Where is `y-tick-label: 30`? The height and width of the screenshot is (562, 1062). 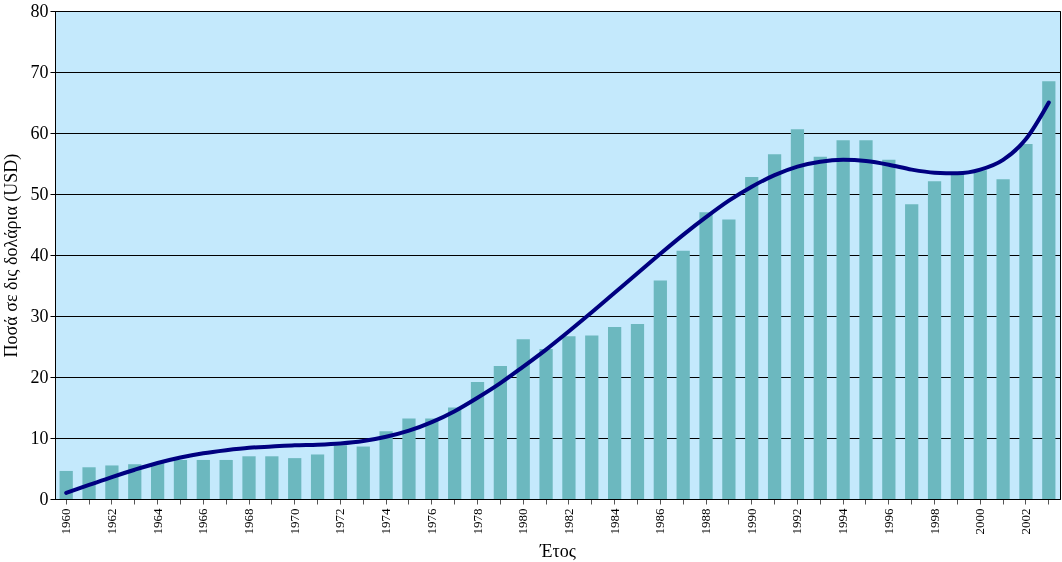 y-tick-label: 30 is located at coordinates (39, 315).